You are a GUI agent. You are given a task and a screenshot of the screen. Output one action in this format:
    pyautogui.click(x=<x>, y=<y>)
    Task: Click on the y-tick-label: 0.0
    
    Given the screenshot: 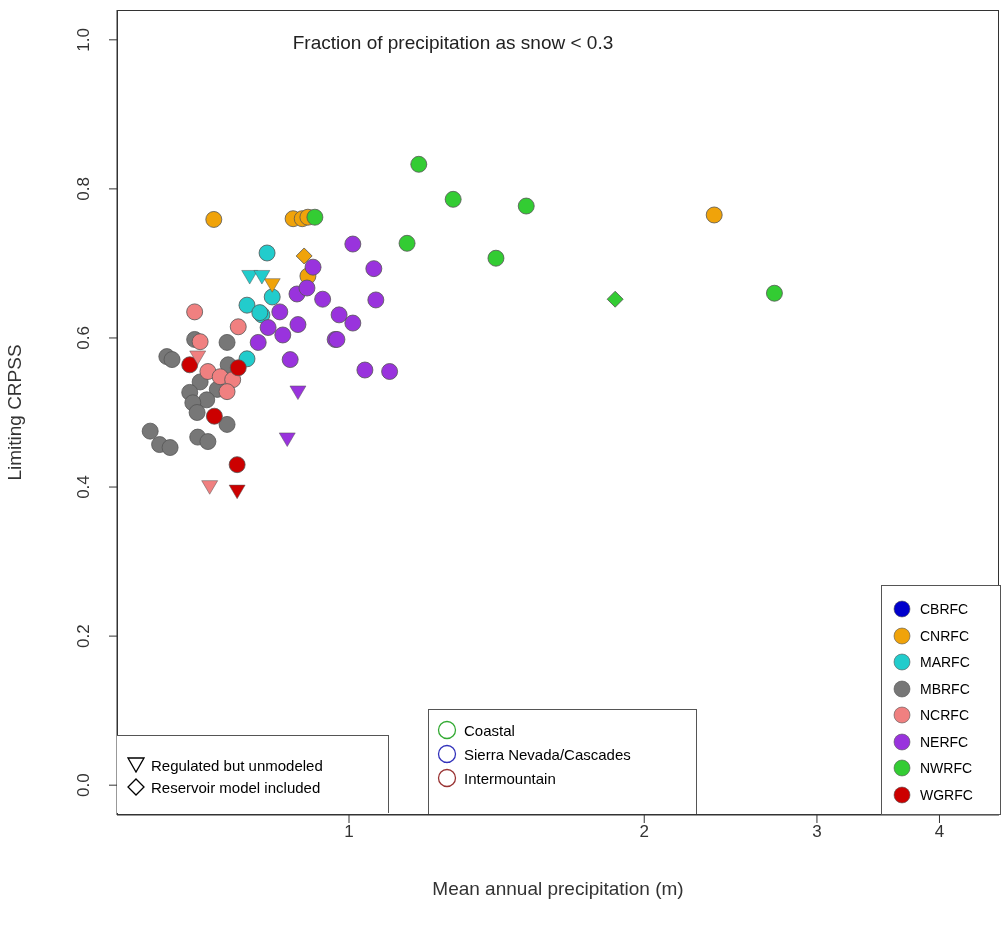 What is the action you would take?
    pyautogui.click(x=83, y=785)
    